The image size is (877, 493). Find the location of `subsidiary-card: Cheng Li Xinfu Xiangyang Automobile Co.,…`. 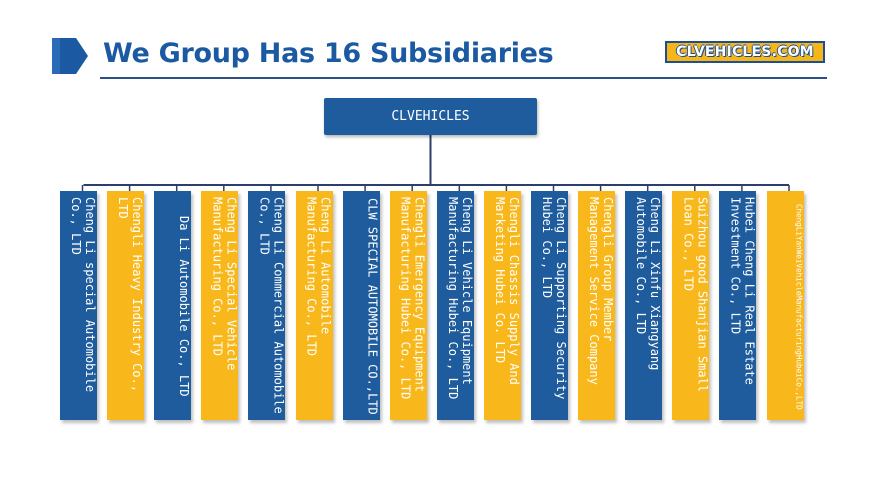

subsidiary-card: Cheng Li Xinfu Xiangyang Automobile Co.,… is located at coordinates (644, 305).